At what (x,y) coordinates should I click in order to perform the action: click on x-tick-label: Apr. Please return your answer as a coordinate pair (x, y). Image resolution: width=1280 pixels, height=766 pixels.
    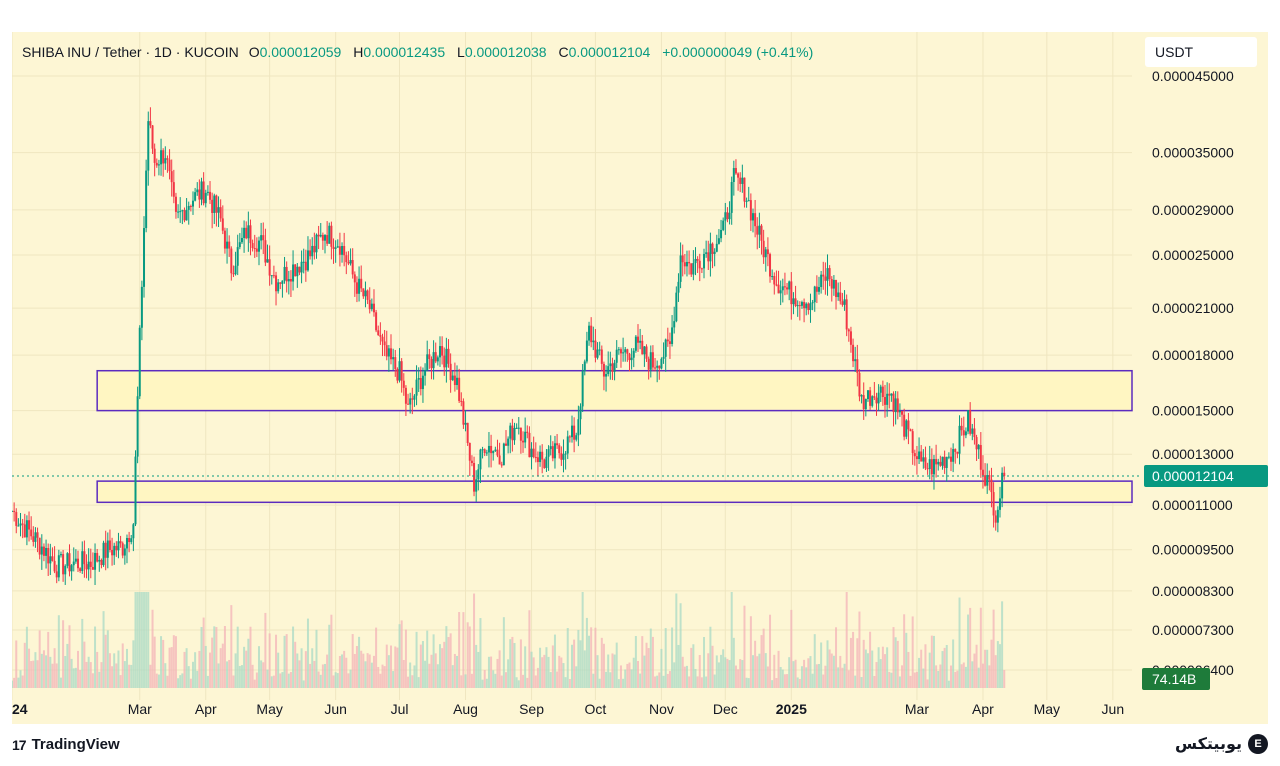
    Looking at the image, I should click on (983, 709).